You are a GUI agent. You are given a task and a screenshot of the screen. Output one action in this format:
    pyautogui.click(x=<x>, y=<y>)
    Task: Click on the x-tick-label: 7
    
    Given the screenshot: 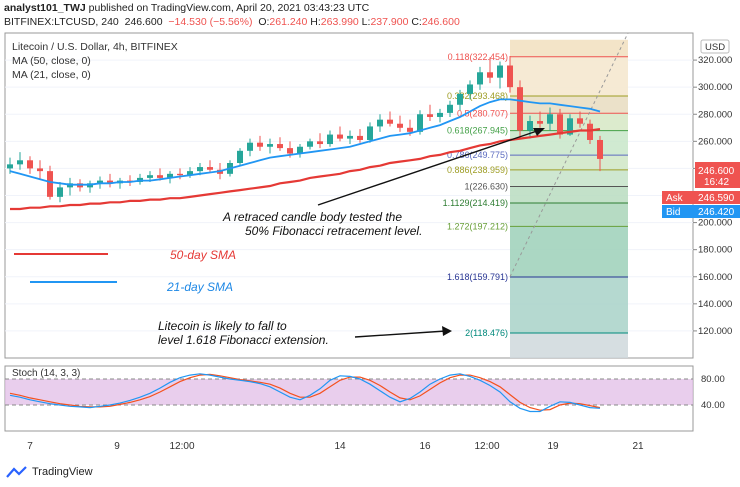 What is the action you would take?
    pyautogui.click(x=30, y=446)
    